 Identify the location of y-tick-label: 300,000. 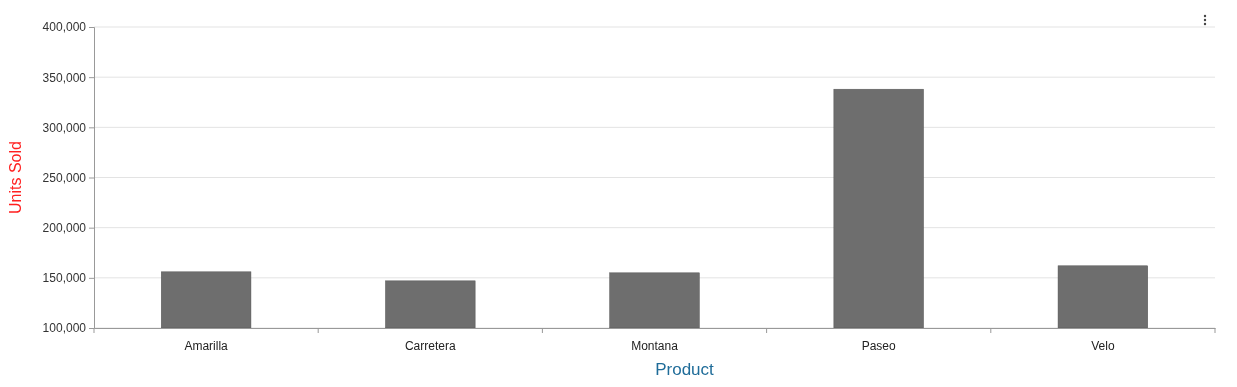
(64, 127).